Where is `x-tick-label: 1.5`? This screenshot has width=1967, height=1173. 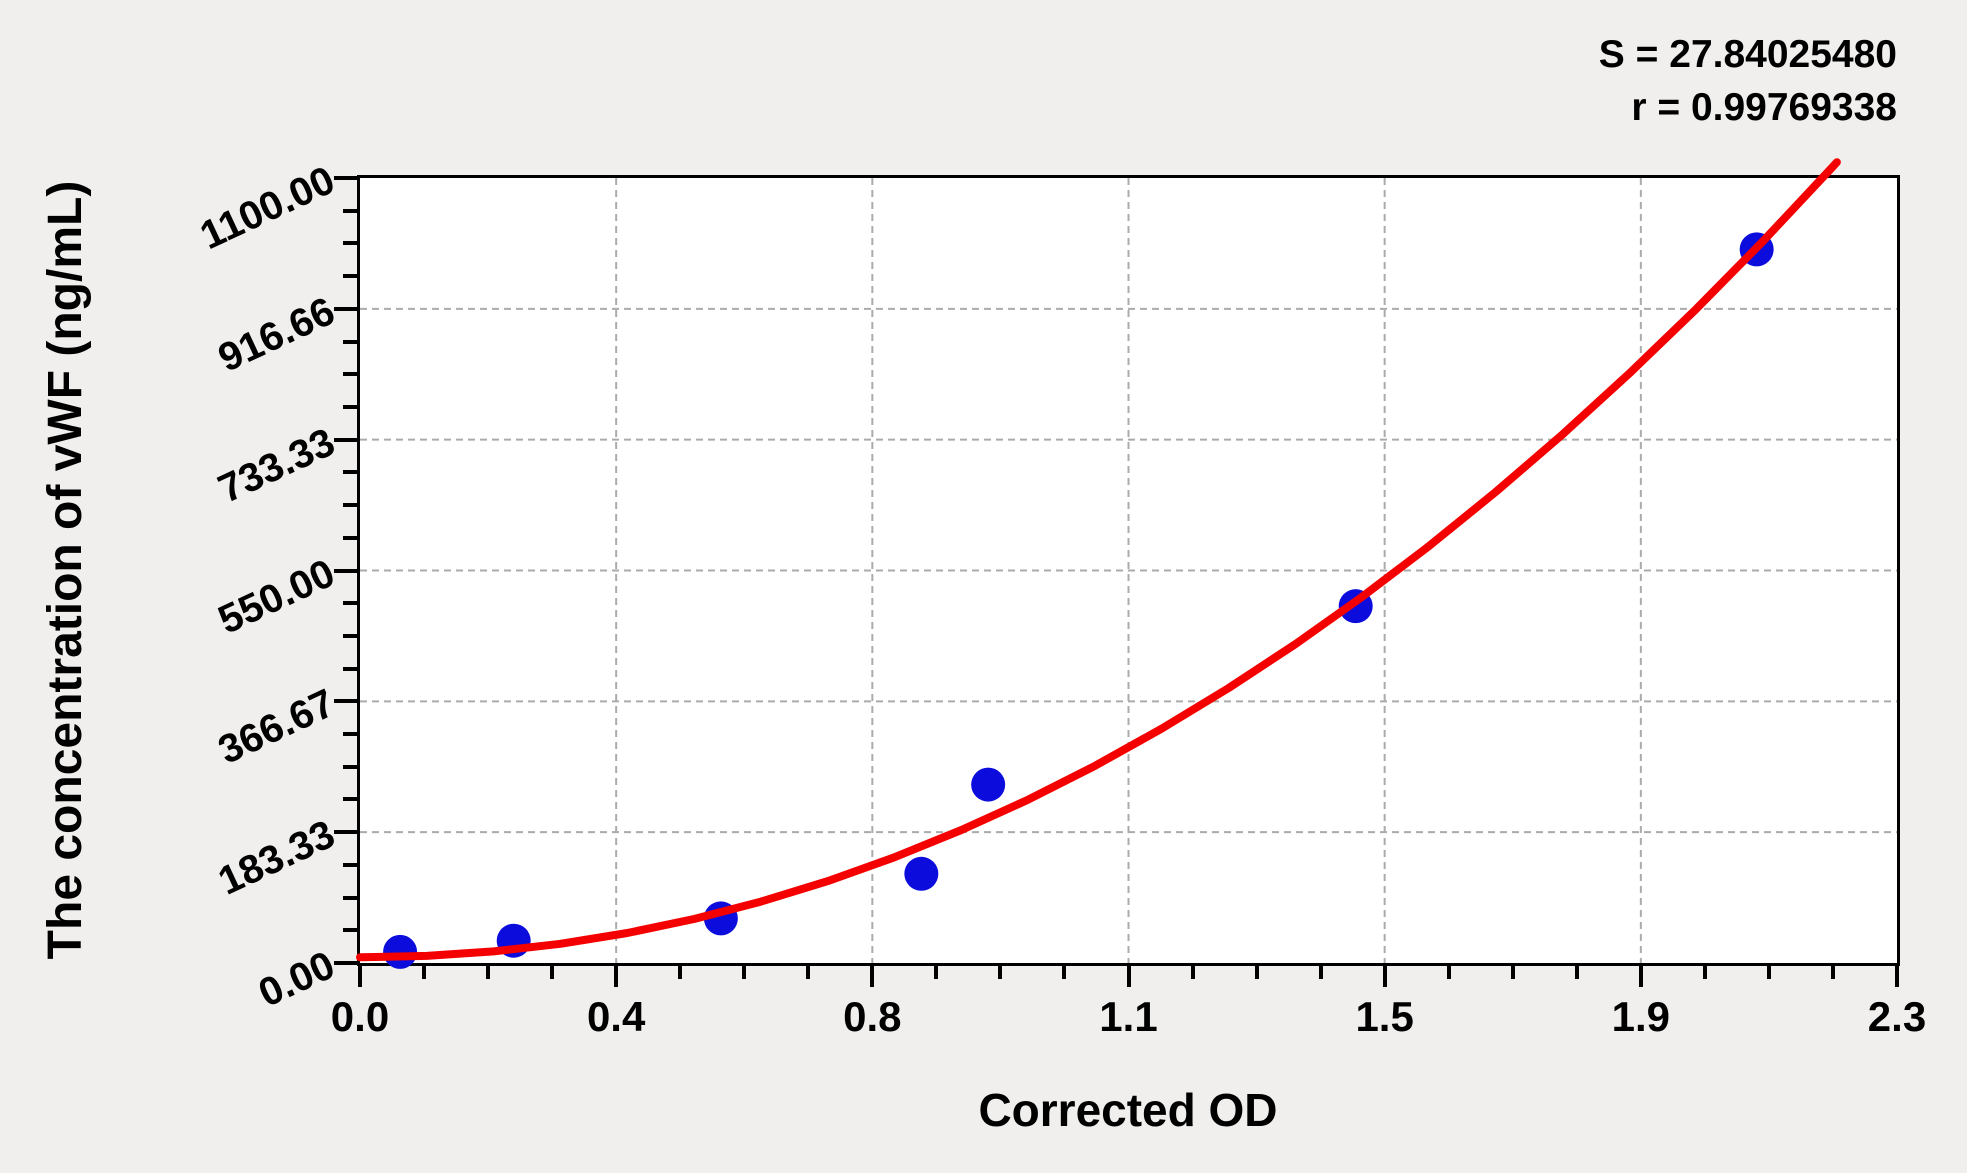
x-tick-label: 1.5 is located at coordinates (1384, 1016).